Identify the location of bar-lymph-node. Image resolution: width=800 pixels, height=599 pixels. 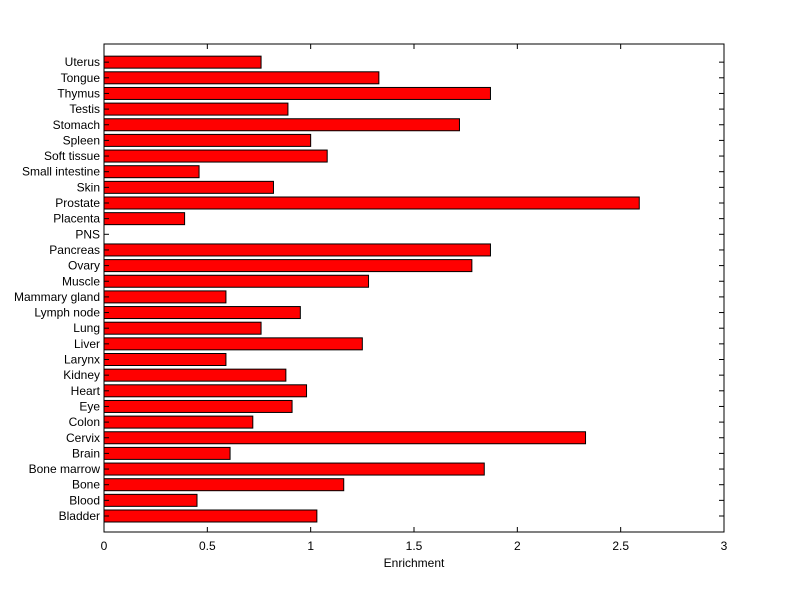
(202, 313).